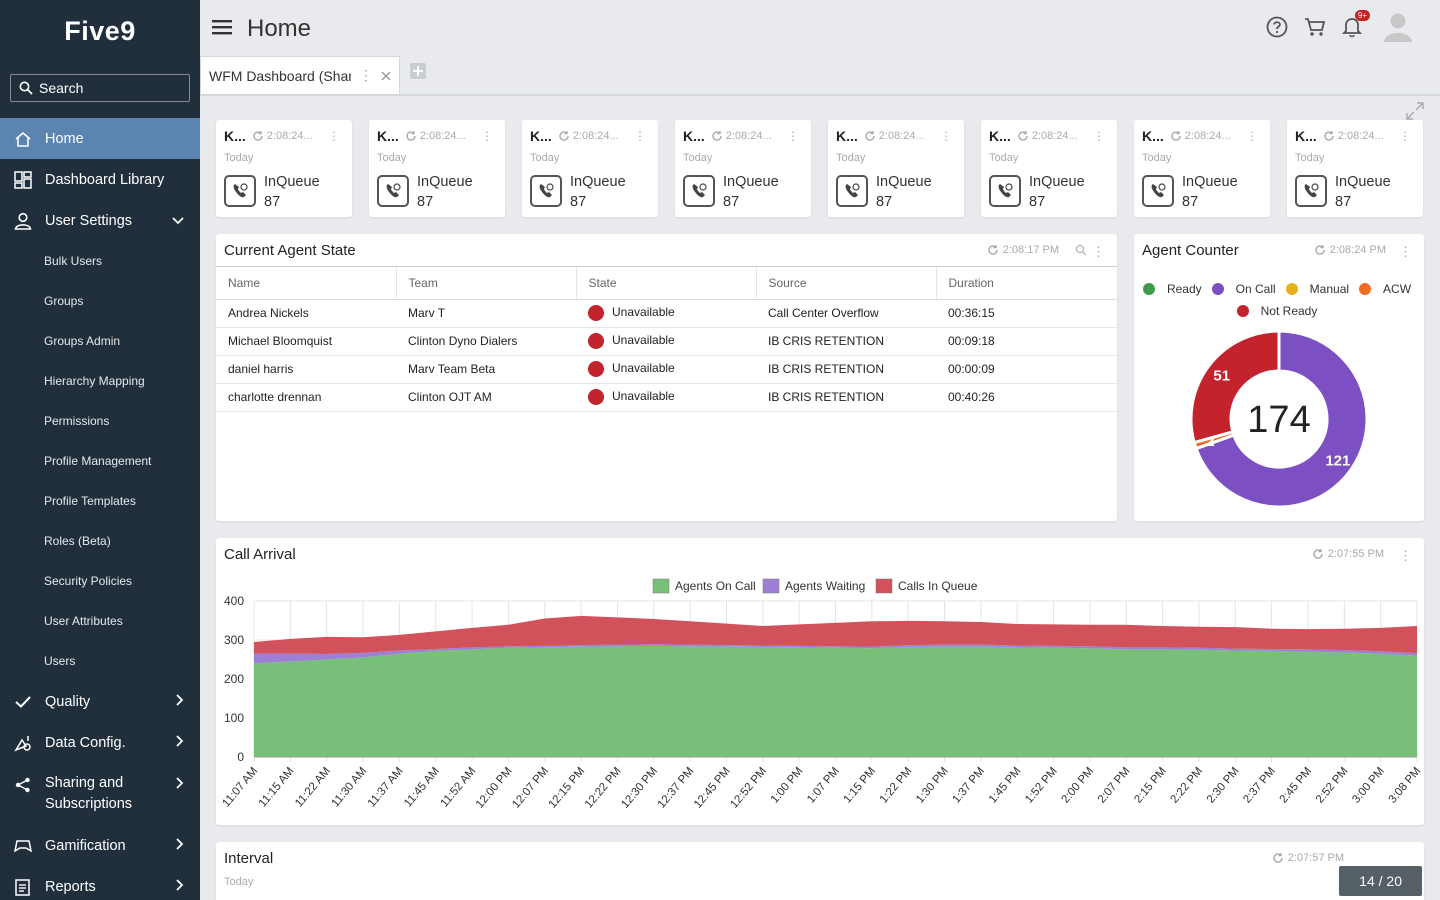  Describe the element at coordinates (1308, 858) in the screenshot. I see `widget-timestamp: 2:07:57 PM` at that location.